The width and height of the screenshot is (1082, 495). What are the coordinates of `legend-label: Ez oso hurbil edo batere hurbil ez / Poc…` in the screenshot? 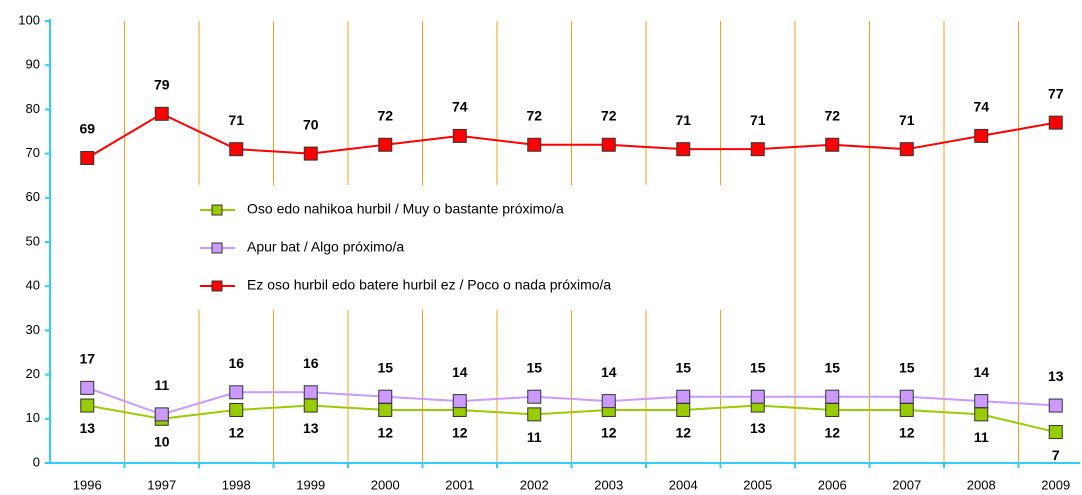 It's located at (429, 285).